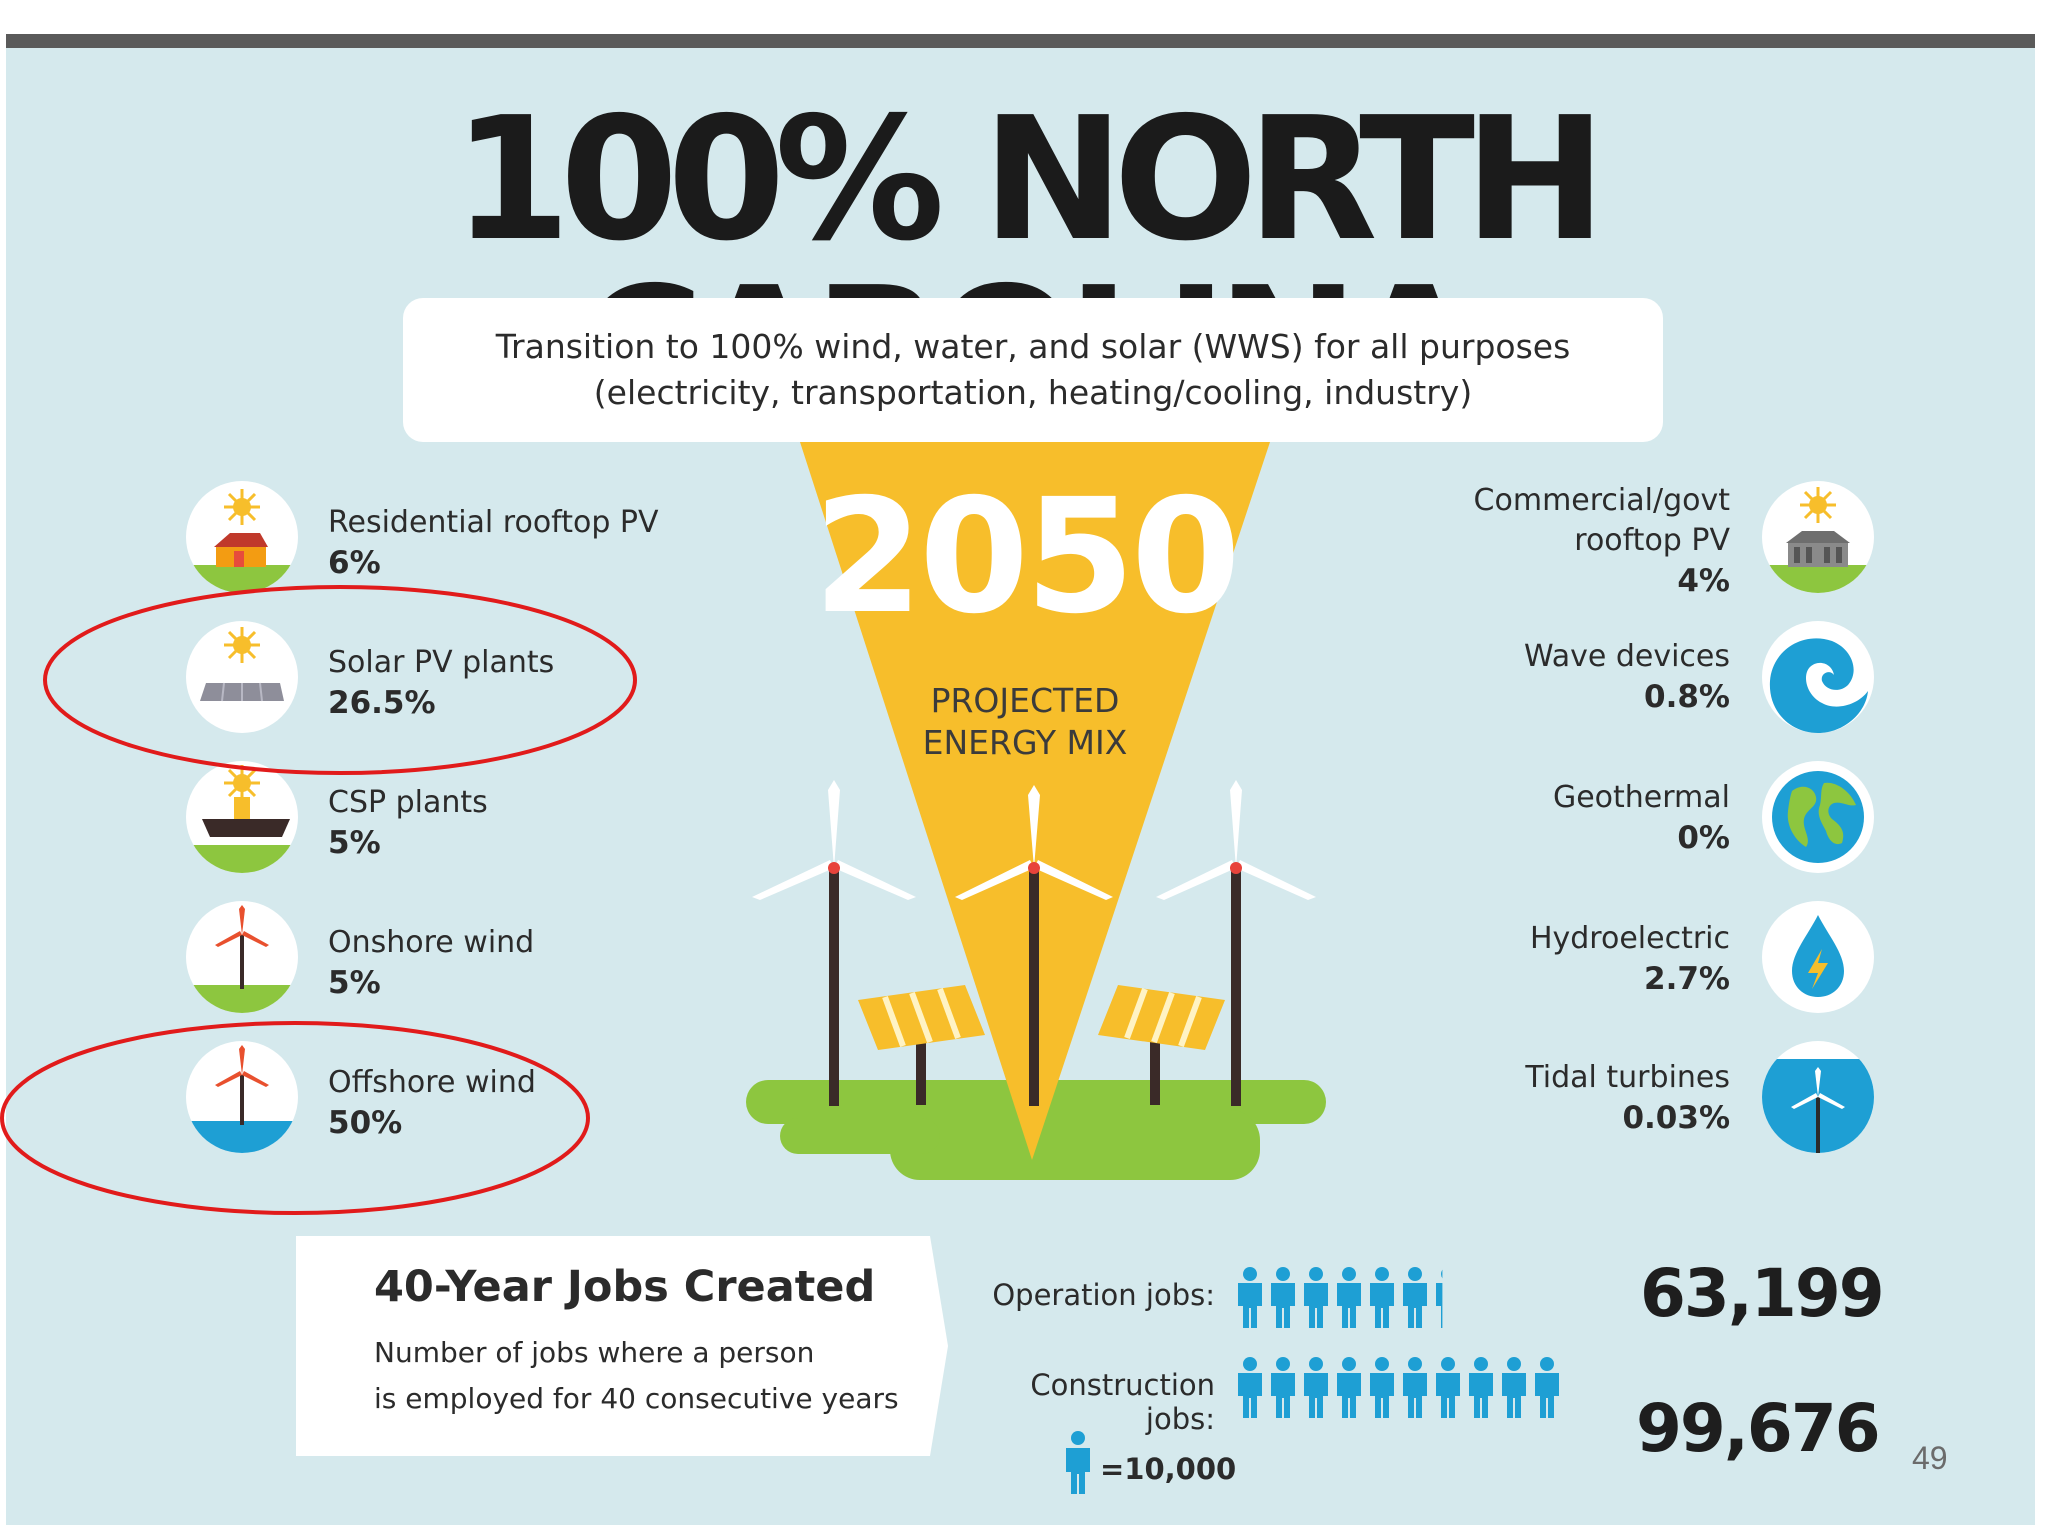 The width and height of the screenshot is (2048, 1536). I want to click on source-commercial-govt-rooftop-pv: Commercial/govt rooftop PV 4%, so click(1530, 541).